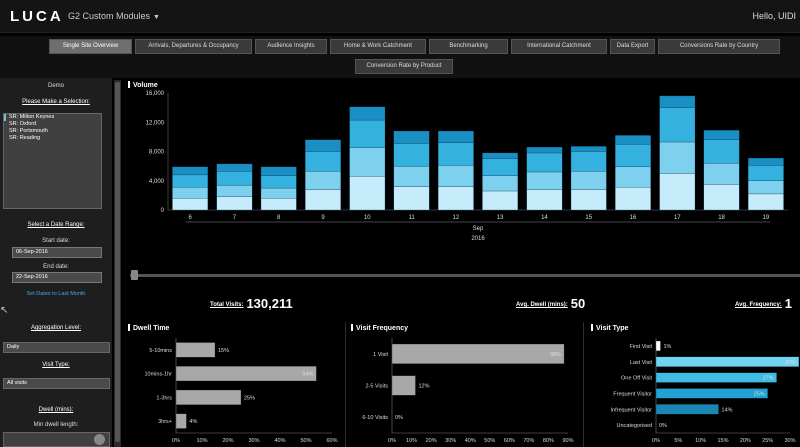  Describe the element at coordinates (193, 46) in the screenshot. I see `tab-arrivals-departures: Arrivals, Departures & Occupancy` at that location.